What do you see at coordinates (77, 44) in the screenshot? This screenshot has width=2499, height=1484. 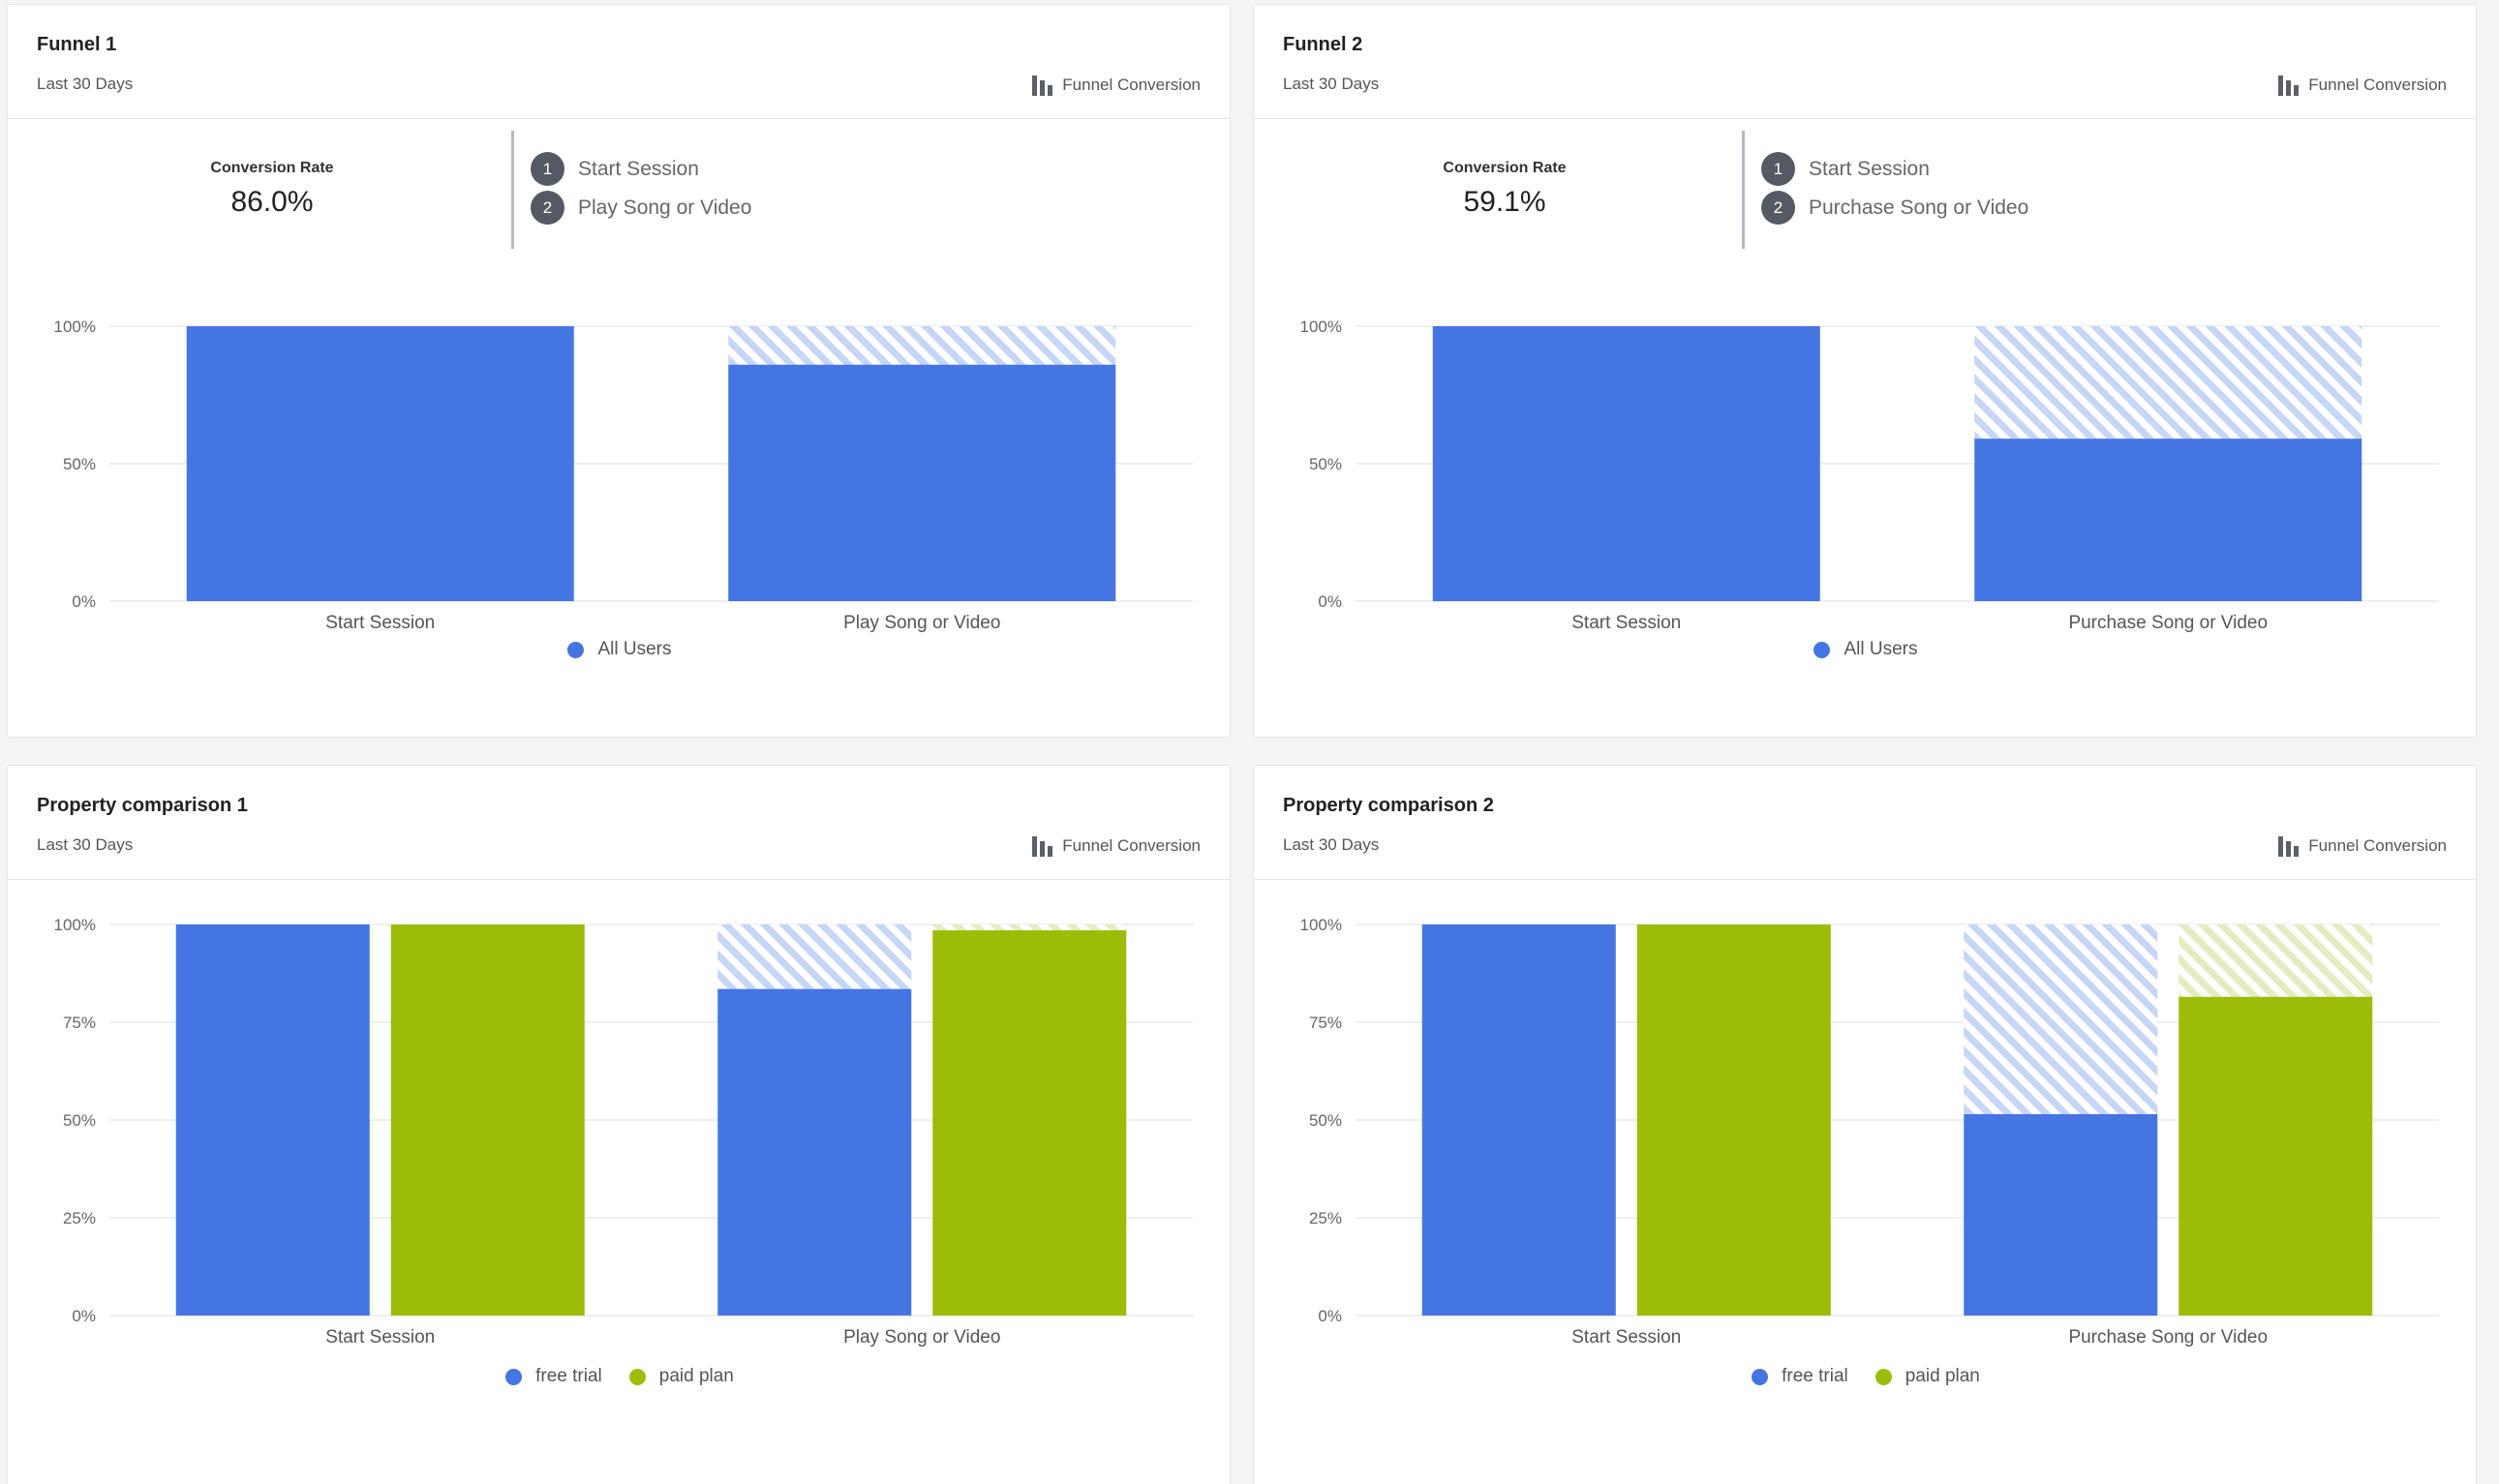 I see `card-title: Funnel 1` at bounding box center [77, 44].